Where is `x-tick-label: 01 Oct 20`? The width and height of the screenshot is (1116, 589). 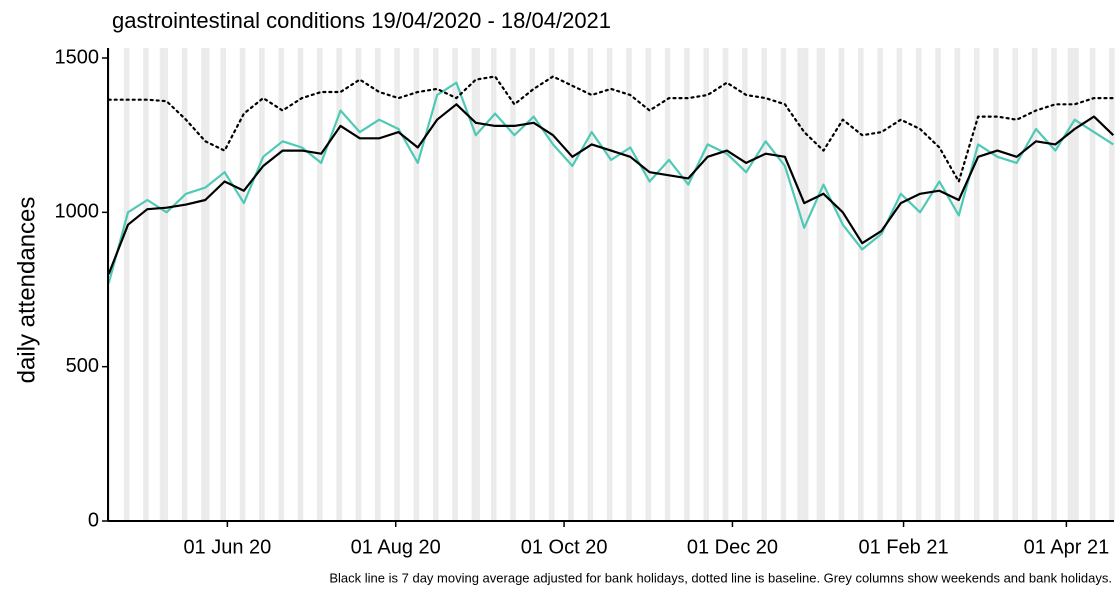
x-tick-label: 01 Oct 20 is located at coordinates (564, 547).